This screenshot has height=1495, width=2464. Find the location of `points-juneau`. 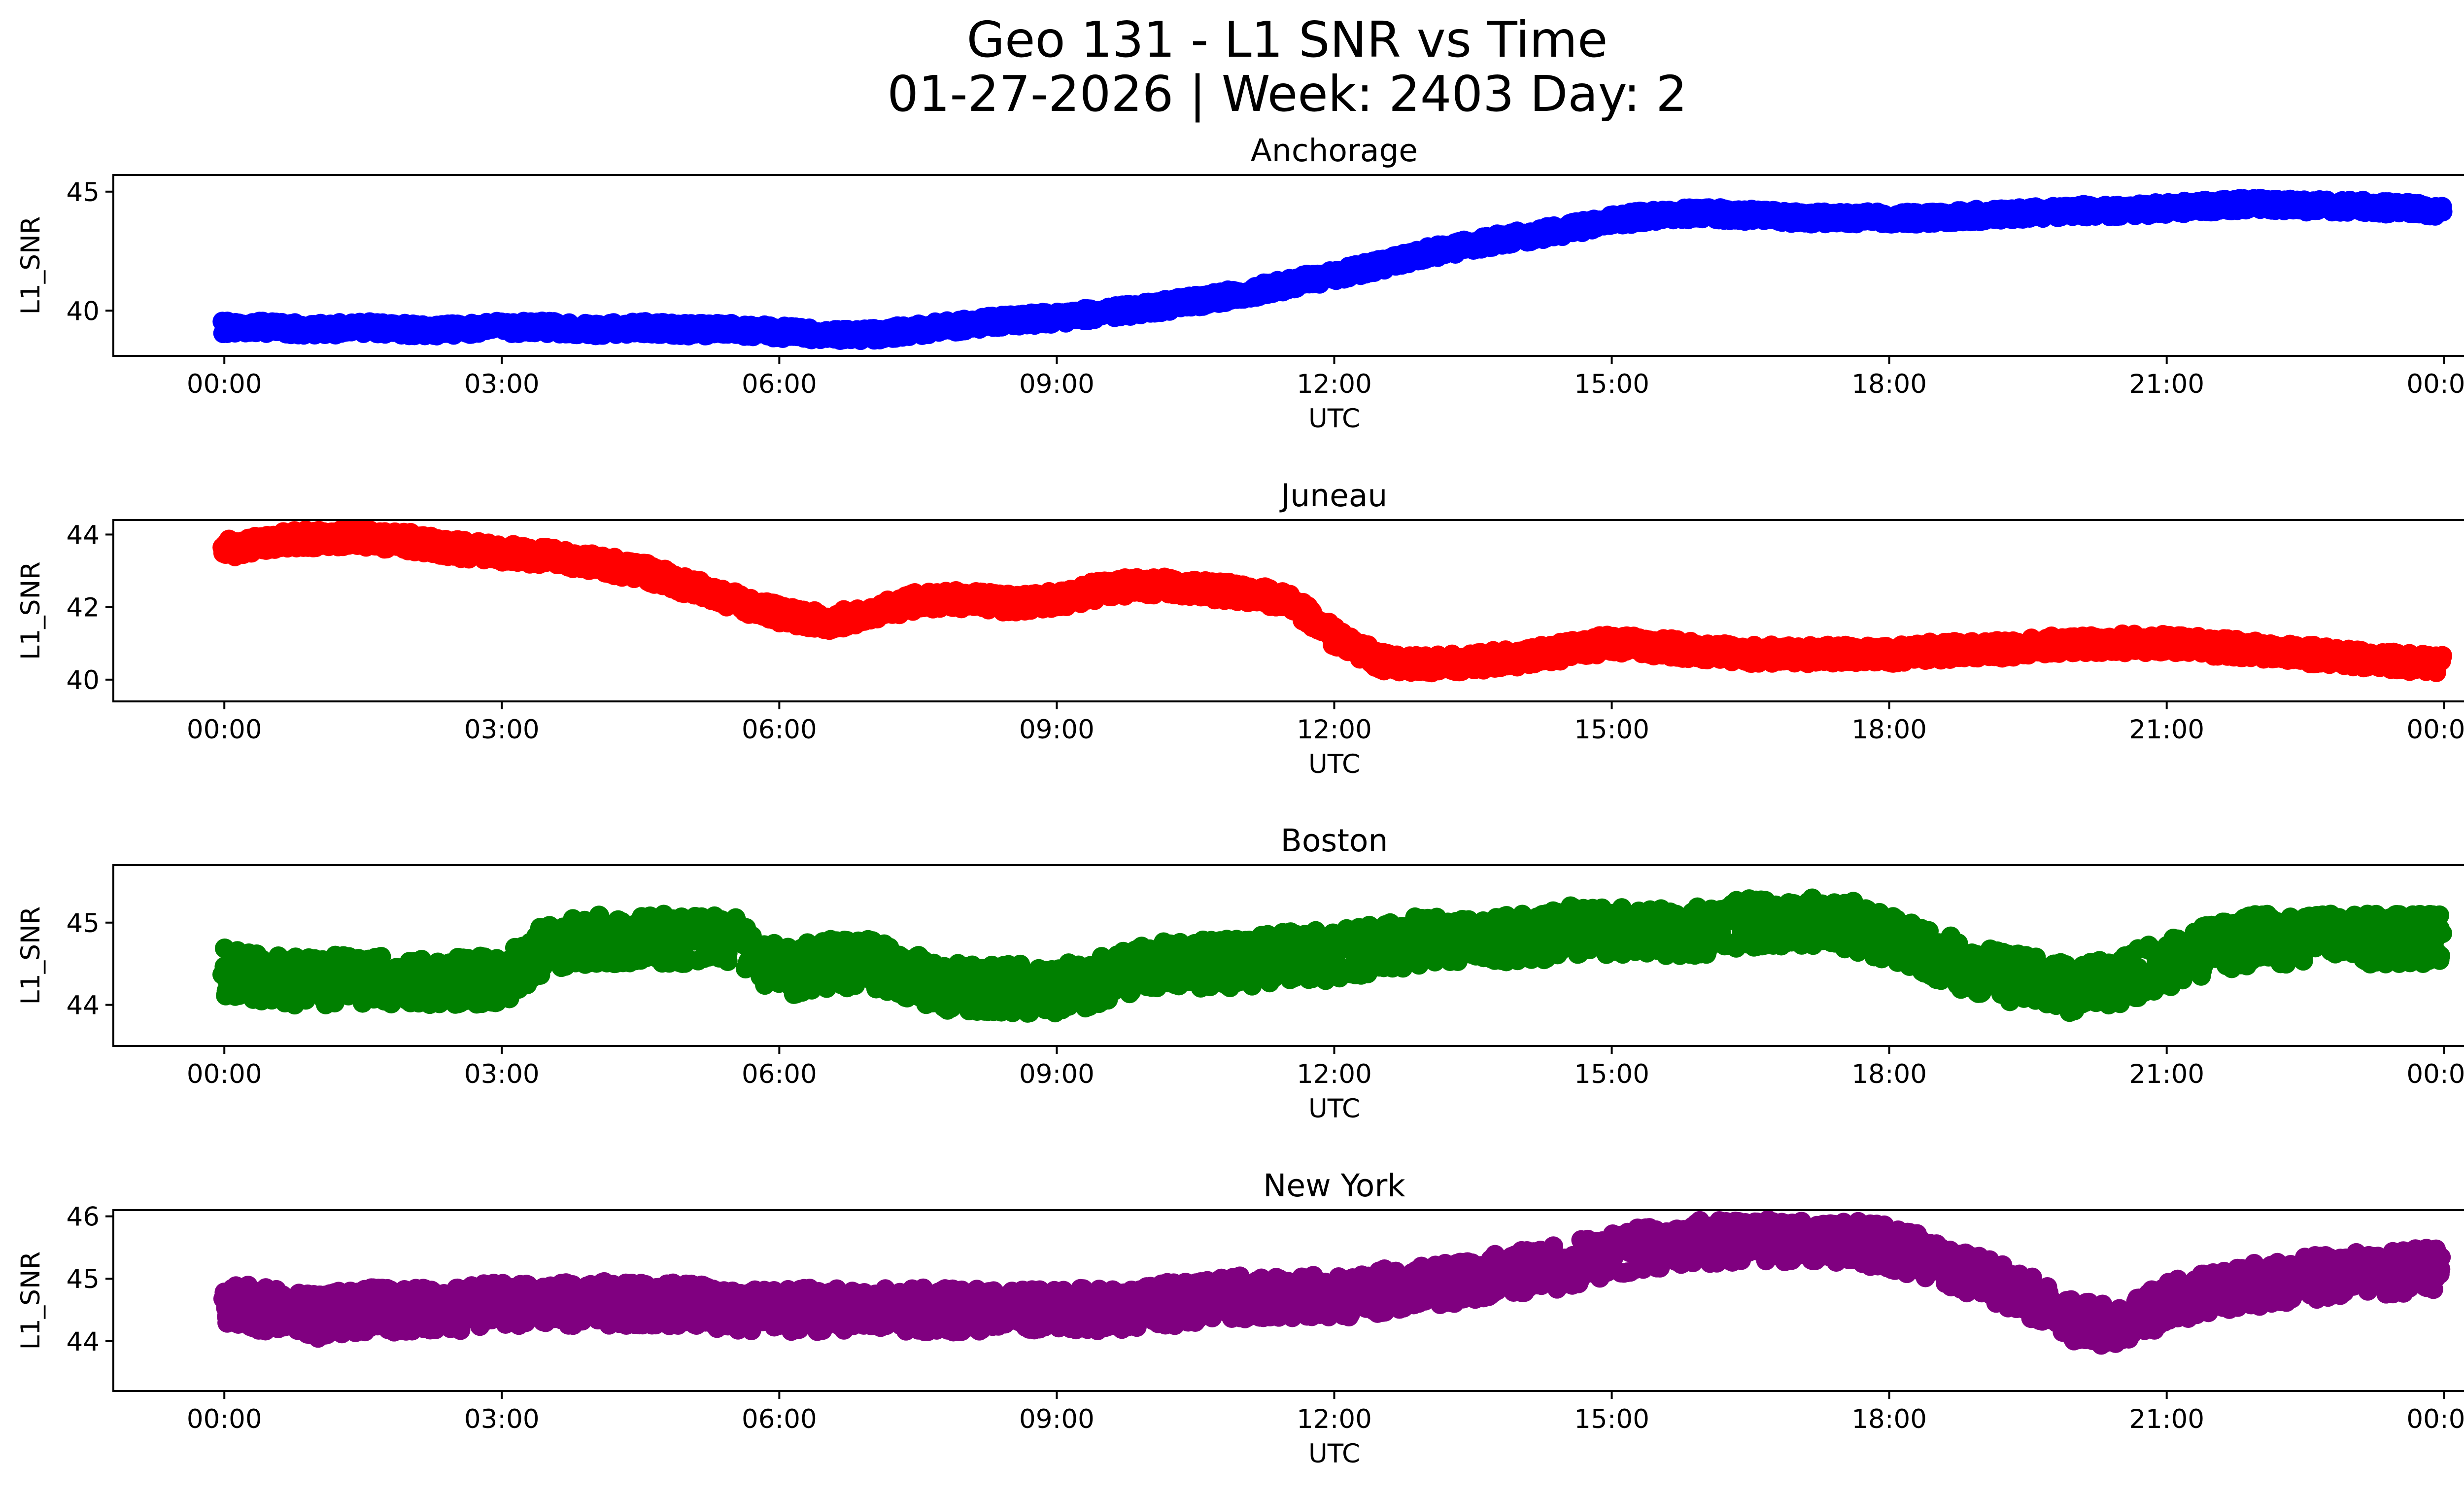

points-juneau is located at coordinates (1332, 601).